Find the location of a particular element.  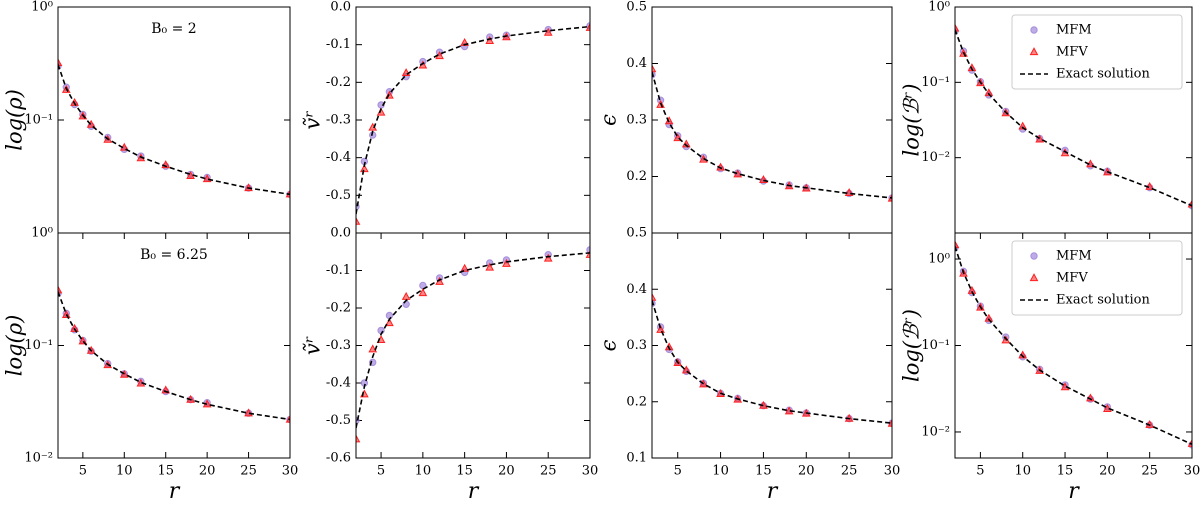

panel: 0.5 0.4 0.3 0.2 0.1 5 10 15 20 25 30 ϵ r is located at coordinates (749, 365).